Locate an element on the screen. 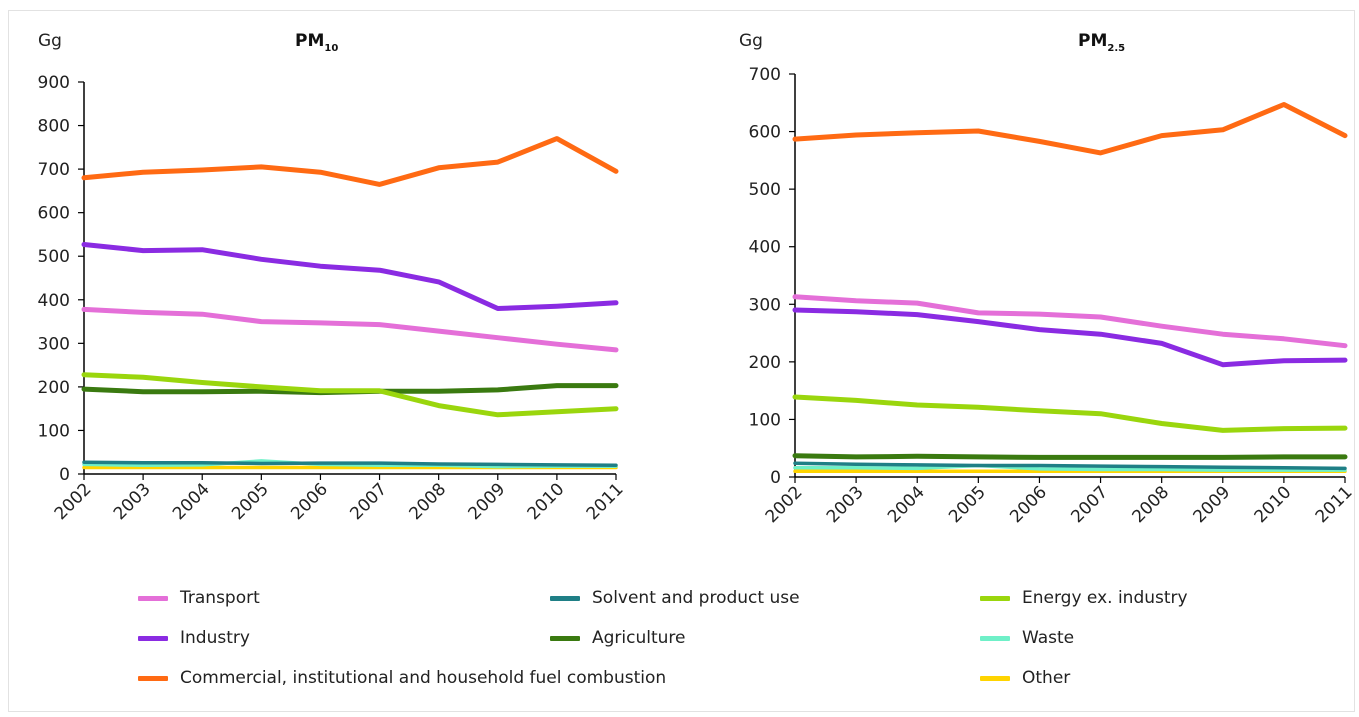  pm25-unit-label: Gg is located at coordinates (751, 41).